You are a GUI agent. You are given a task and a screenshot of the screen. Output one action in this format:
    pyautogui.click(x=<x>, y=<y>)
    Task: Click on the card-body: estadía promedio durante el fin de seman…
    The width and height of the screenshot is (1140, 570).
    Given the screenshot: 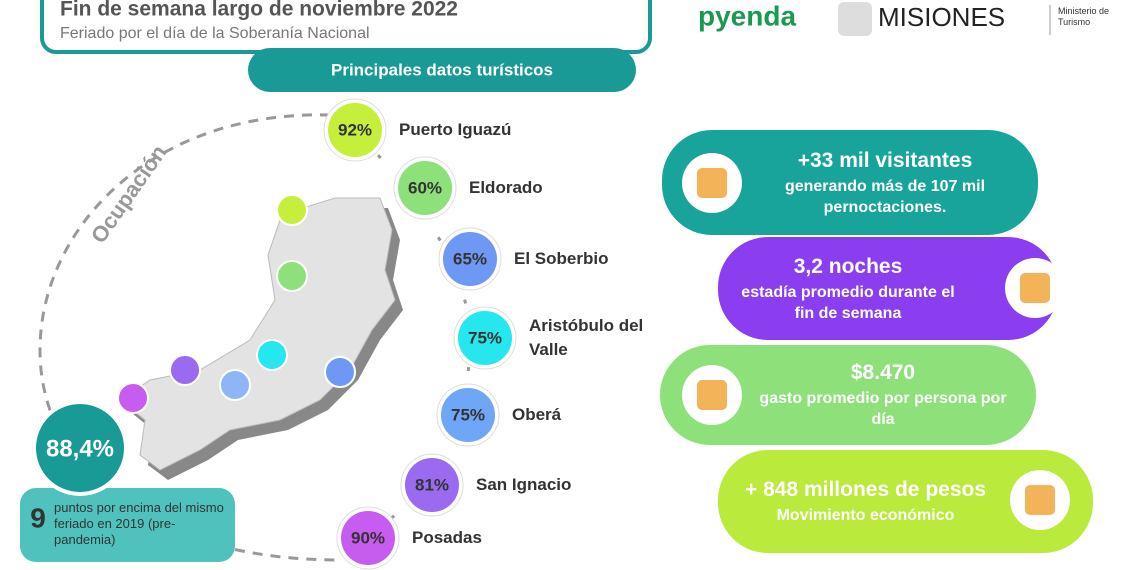 What is the action you would take?
    pyautogui.click(x=848, y=302)
    